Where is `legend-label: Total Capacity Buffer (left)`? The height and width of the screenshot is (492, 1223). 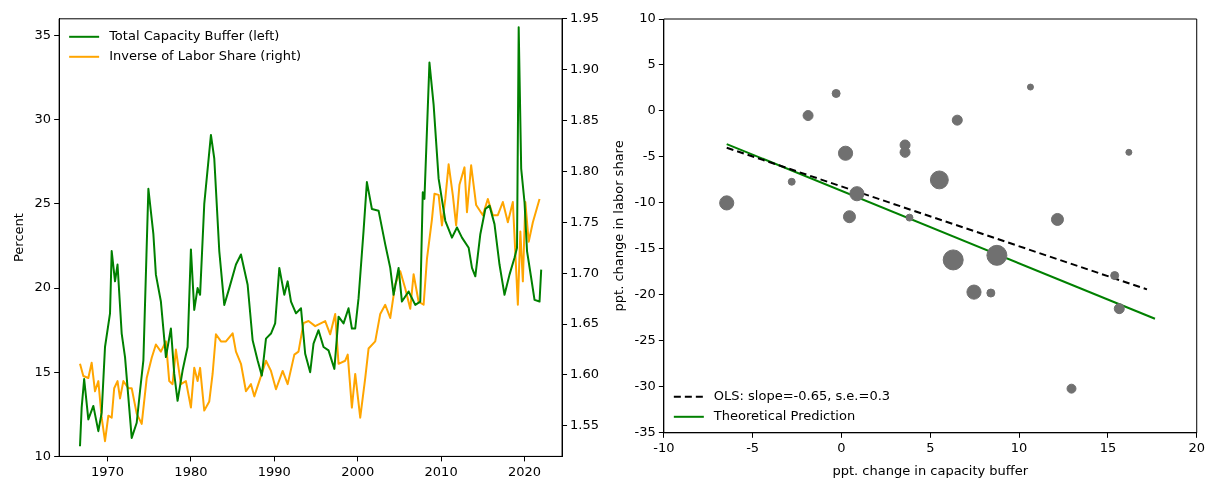
legend-label: Total Capacity Buffer (left) is located at coordinates (194, 36).